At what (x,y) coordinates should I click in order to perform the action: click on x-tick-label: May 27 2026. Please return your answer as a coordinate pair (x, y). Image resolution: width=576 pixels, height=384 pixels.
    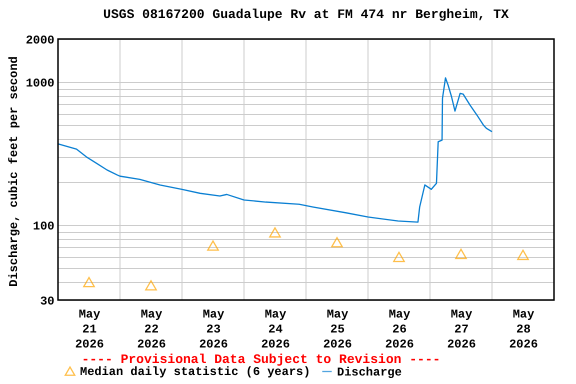
    Looking at the image, I should click on (461, 330).